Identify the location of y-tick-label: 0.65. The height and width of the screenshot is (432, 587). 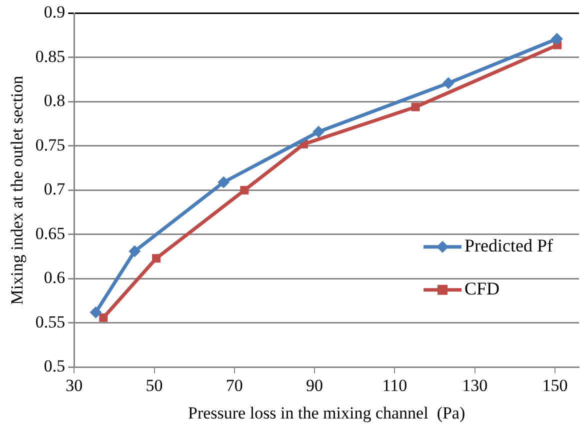
(50, 233).